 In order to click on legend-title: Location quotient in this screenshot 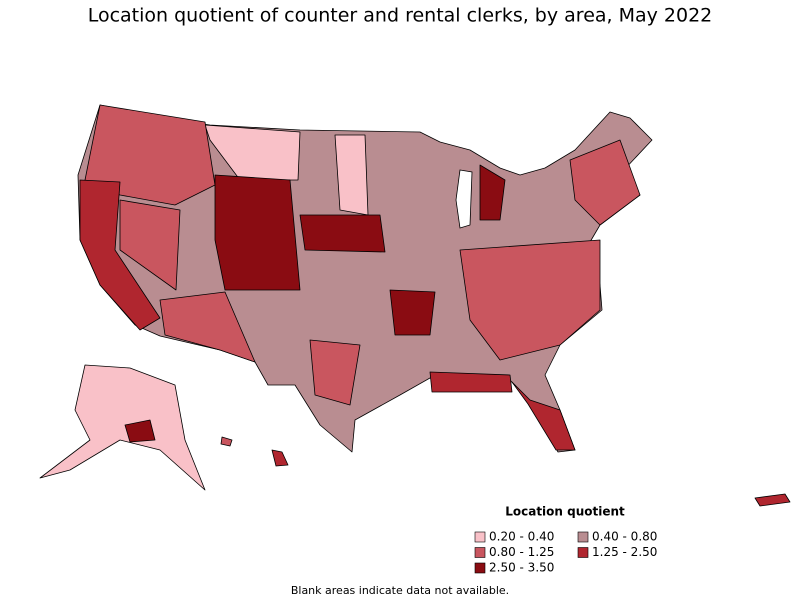, I will do `click(565, 512)`.